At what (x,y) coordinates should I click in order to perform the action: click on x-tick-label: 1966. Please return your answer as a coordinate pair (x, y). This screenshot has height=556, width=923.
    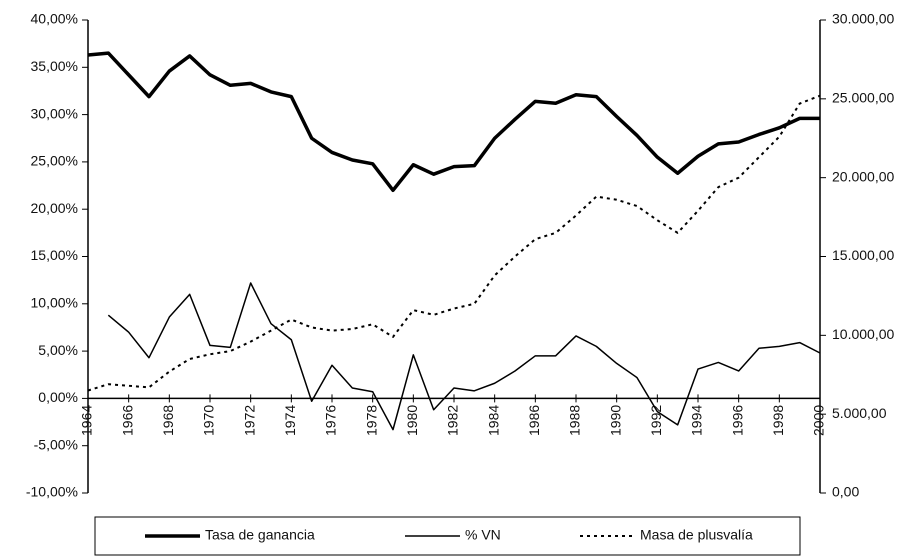
    Looking at the image, I should click on (127, 420).